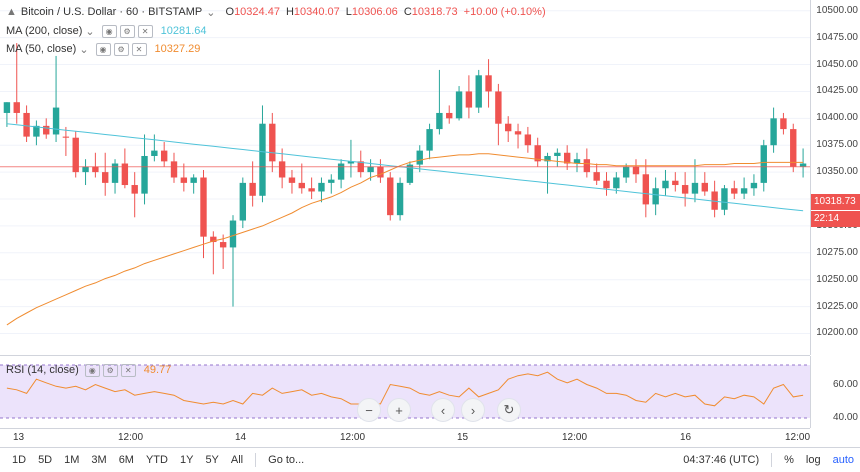 This screenshot has width=860, height=472. What do you see at coordinates (509, 410) in the screenshot?
I see `reset-chart-button: ↻` at bounding box center [509, 410].